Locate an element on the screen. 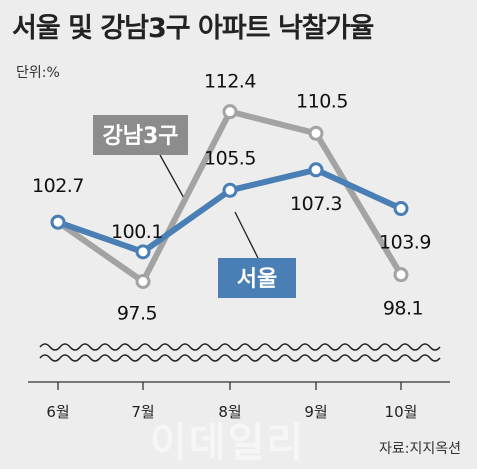 Image resolution: width=477 pixels, height=469 pixels. x-tick-label: 6월 is located at coordinates (57, 412).